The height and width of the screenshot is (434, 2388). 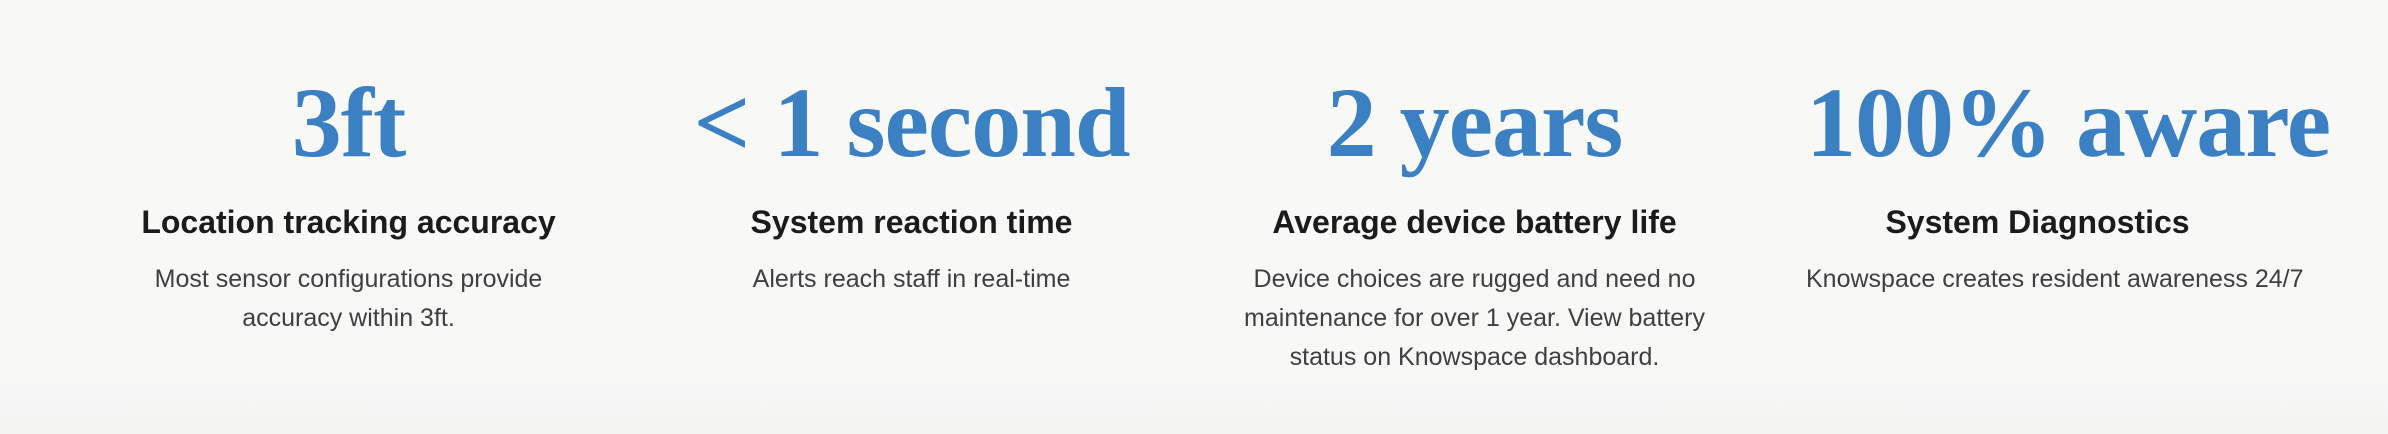 What do you see at coordinates (349, 122) in the screenshot?
I see `stat-value: 3ft` at bounding box center [349, 122].